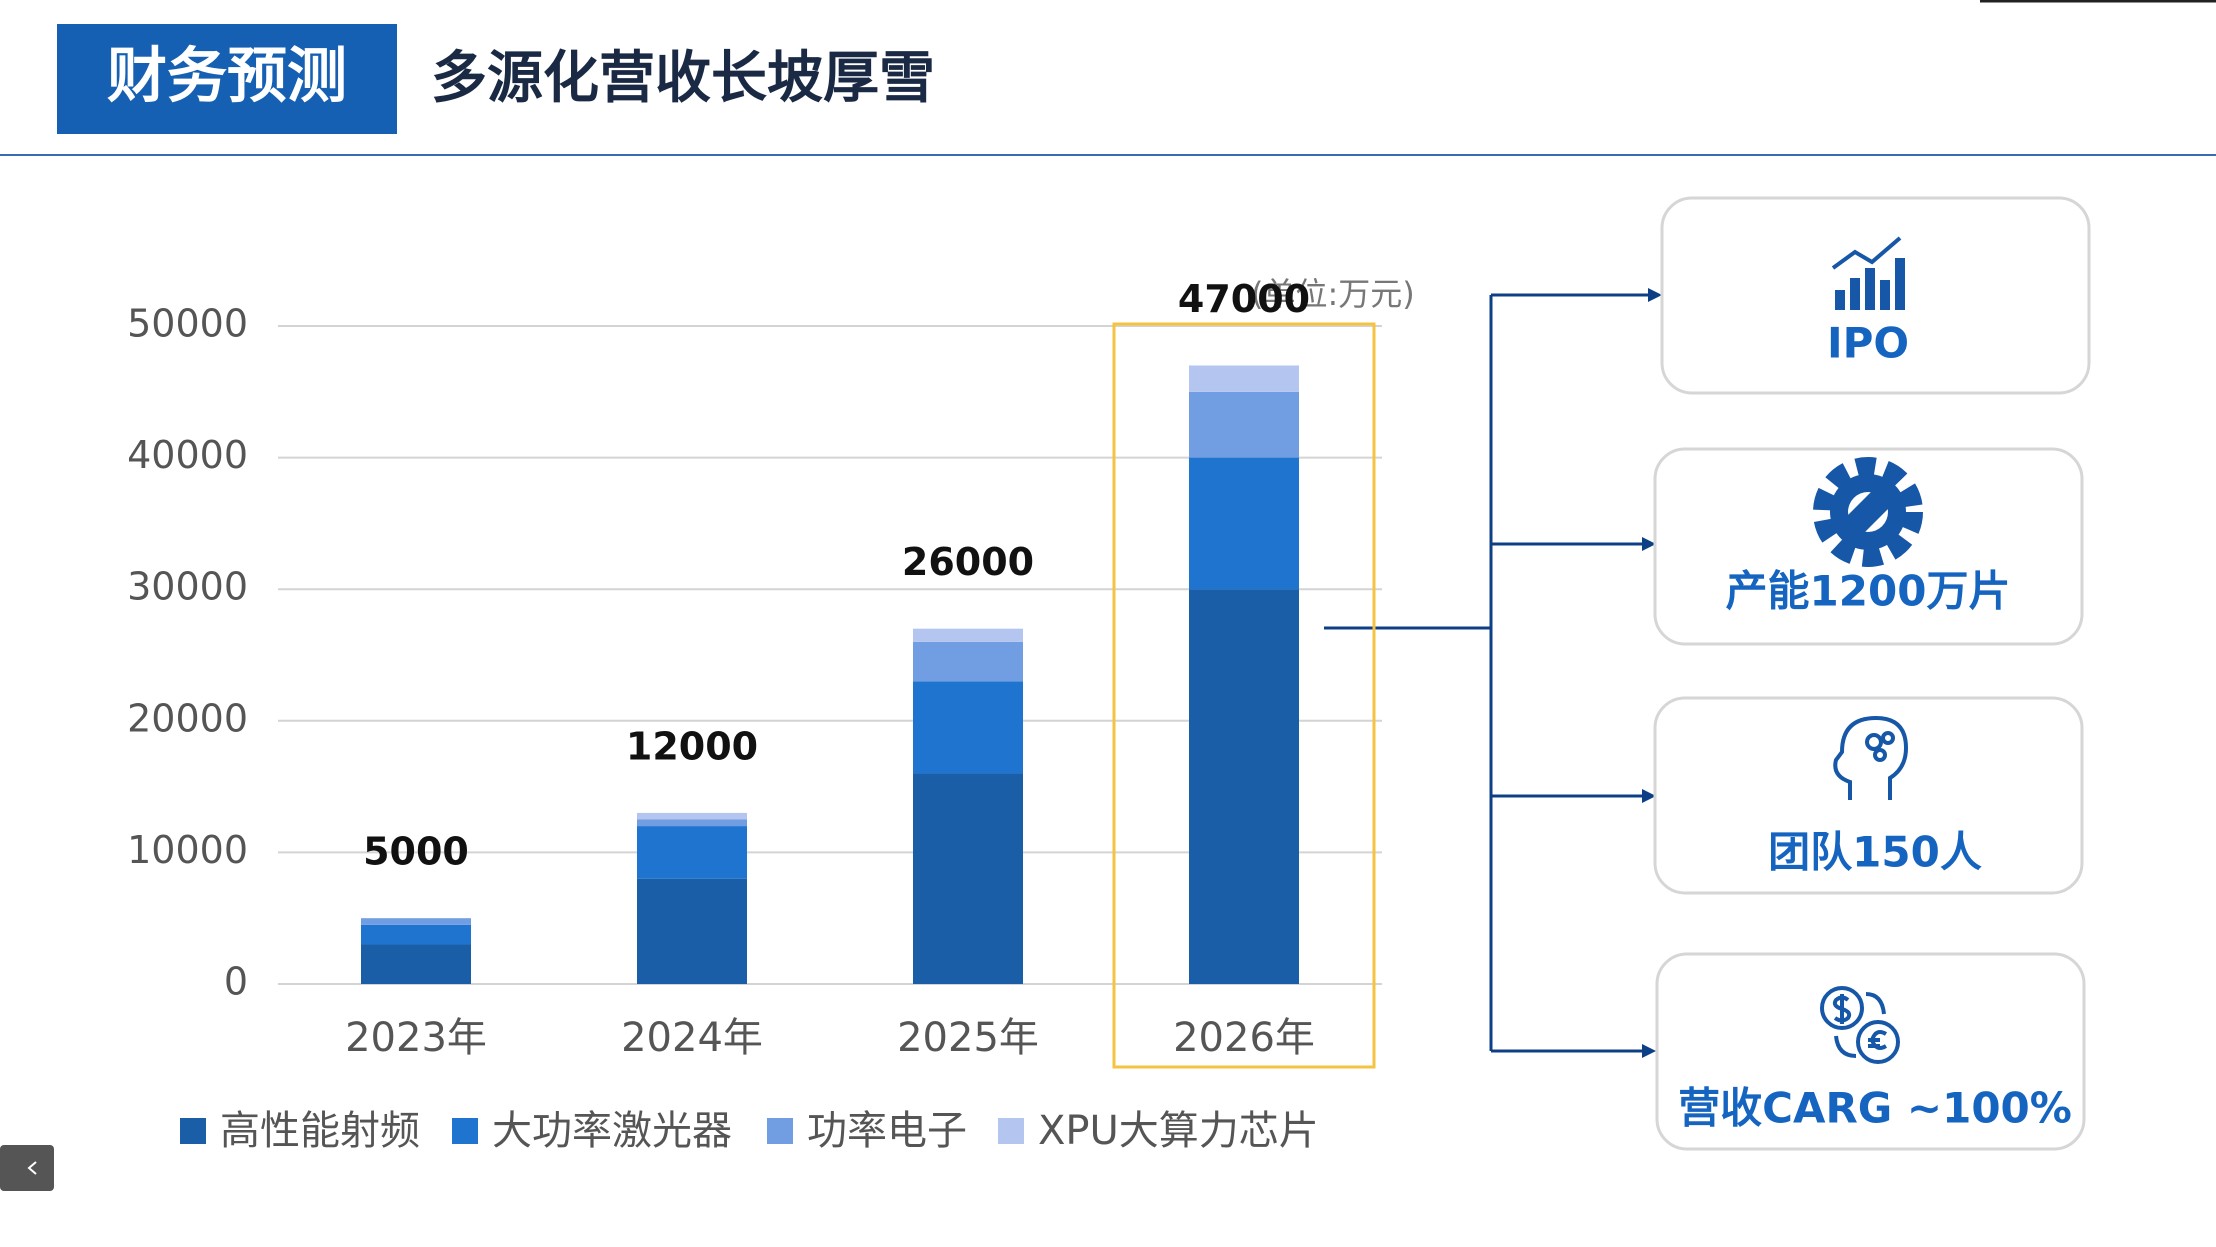 This screenshot has height=1247, width=2216. I want to click on slide-title: 多源化营收长坡厚雪, so click(683, 78).